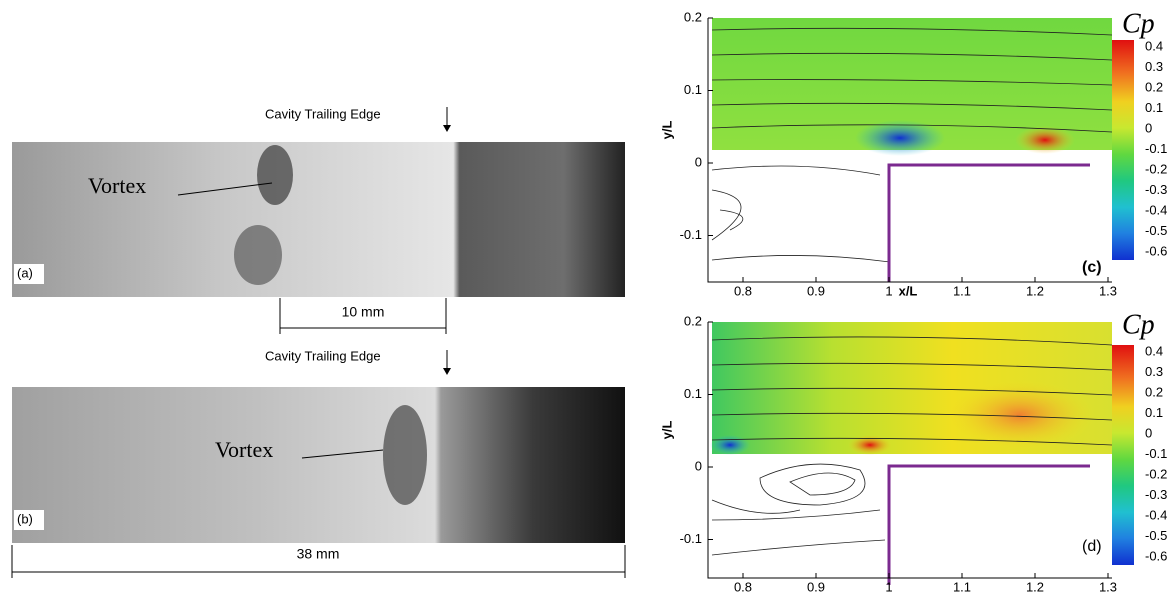  I want to click on scale-label: 38 mm, so click(318, 554).